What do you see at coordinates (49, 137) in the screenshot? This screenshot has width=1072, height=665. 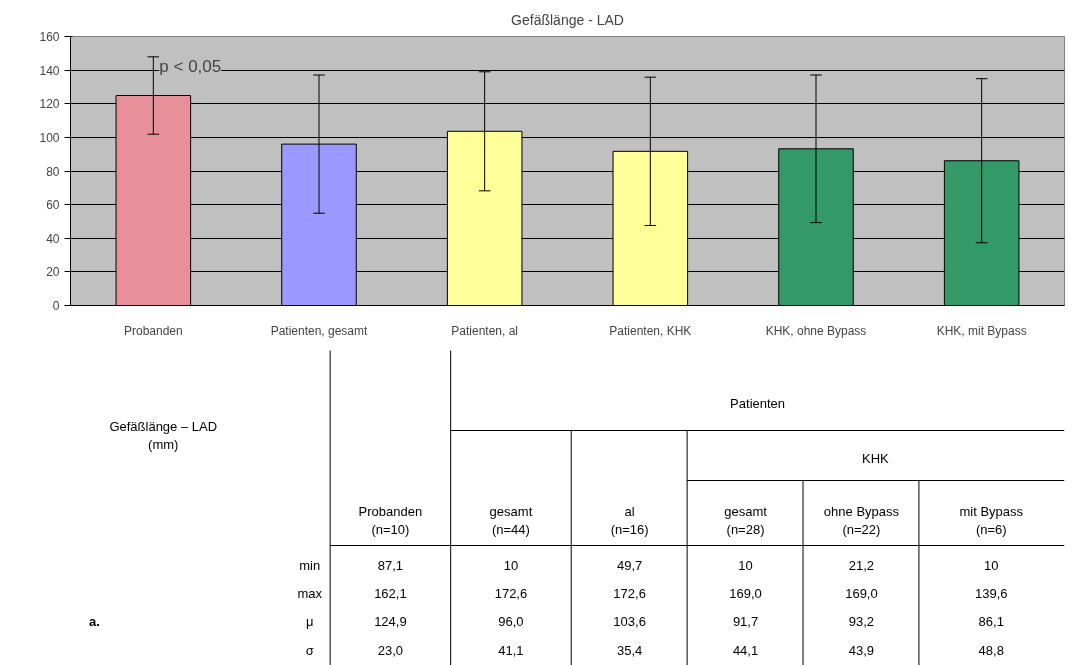 I see `y-tick-label: 100` at bounding box center [49, 137].